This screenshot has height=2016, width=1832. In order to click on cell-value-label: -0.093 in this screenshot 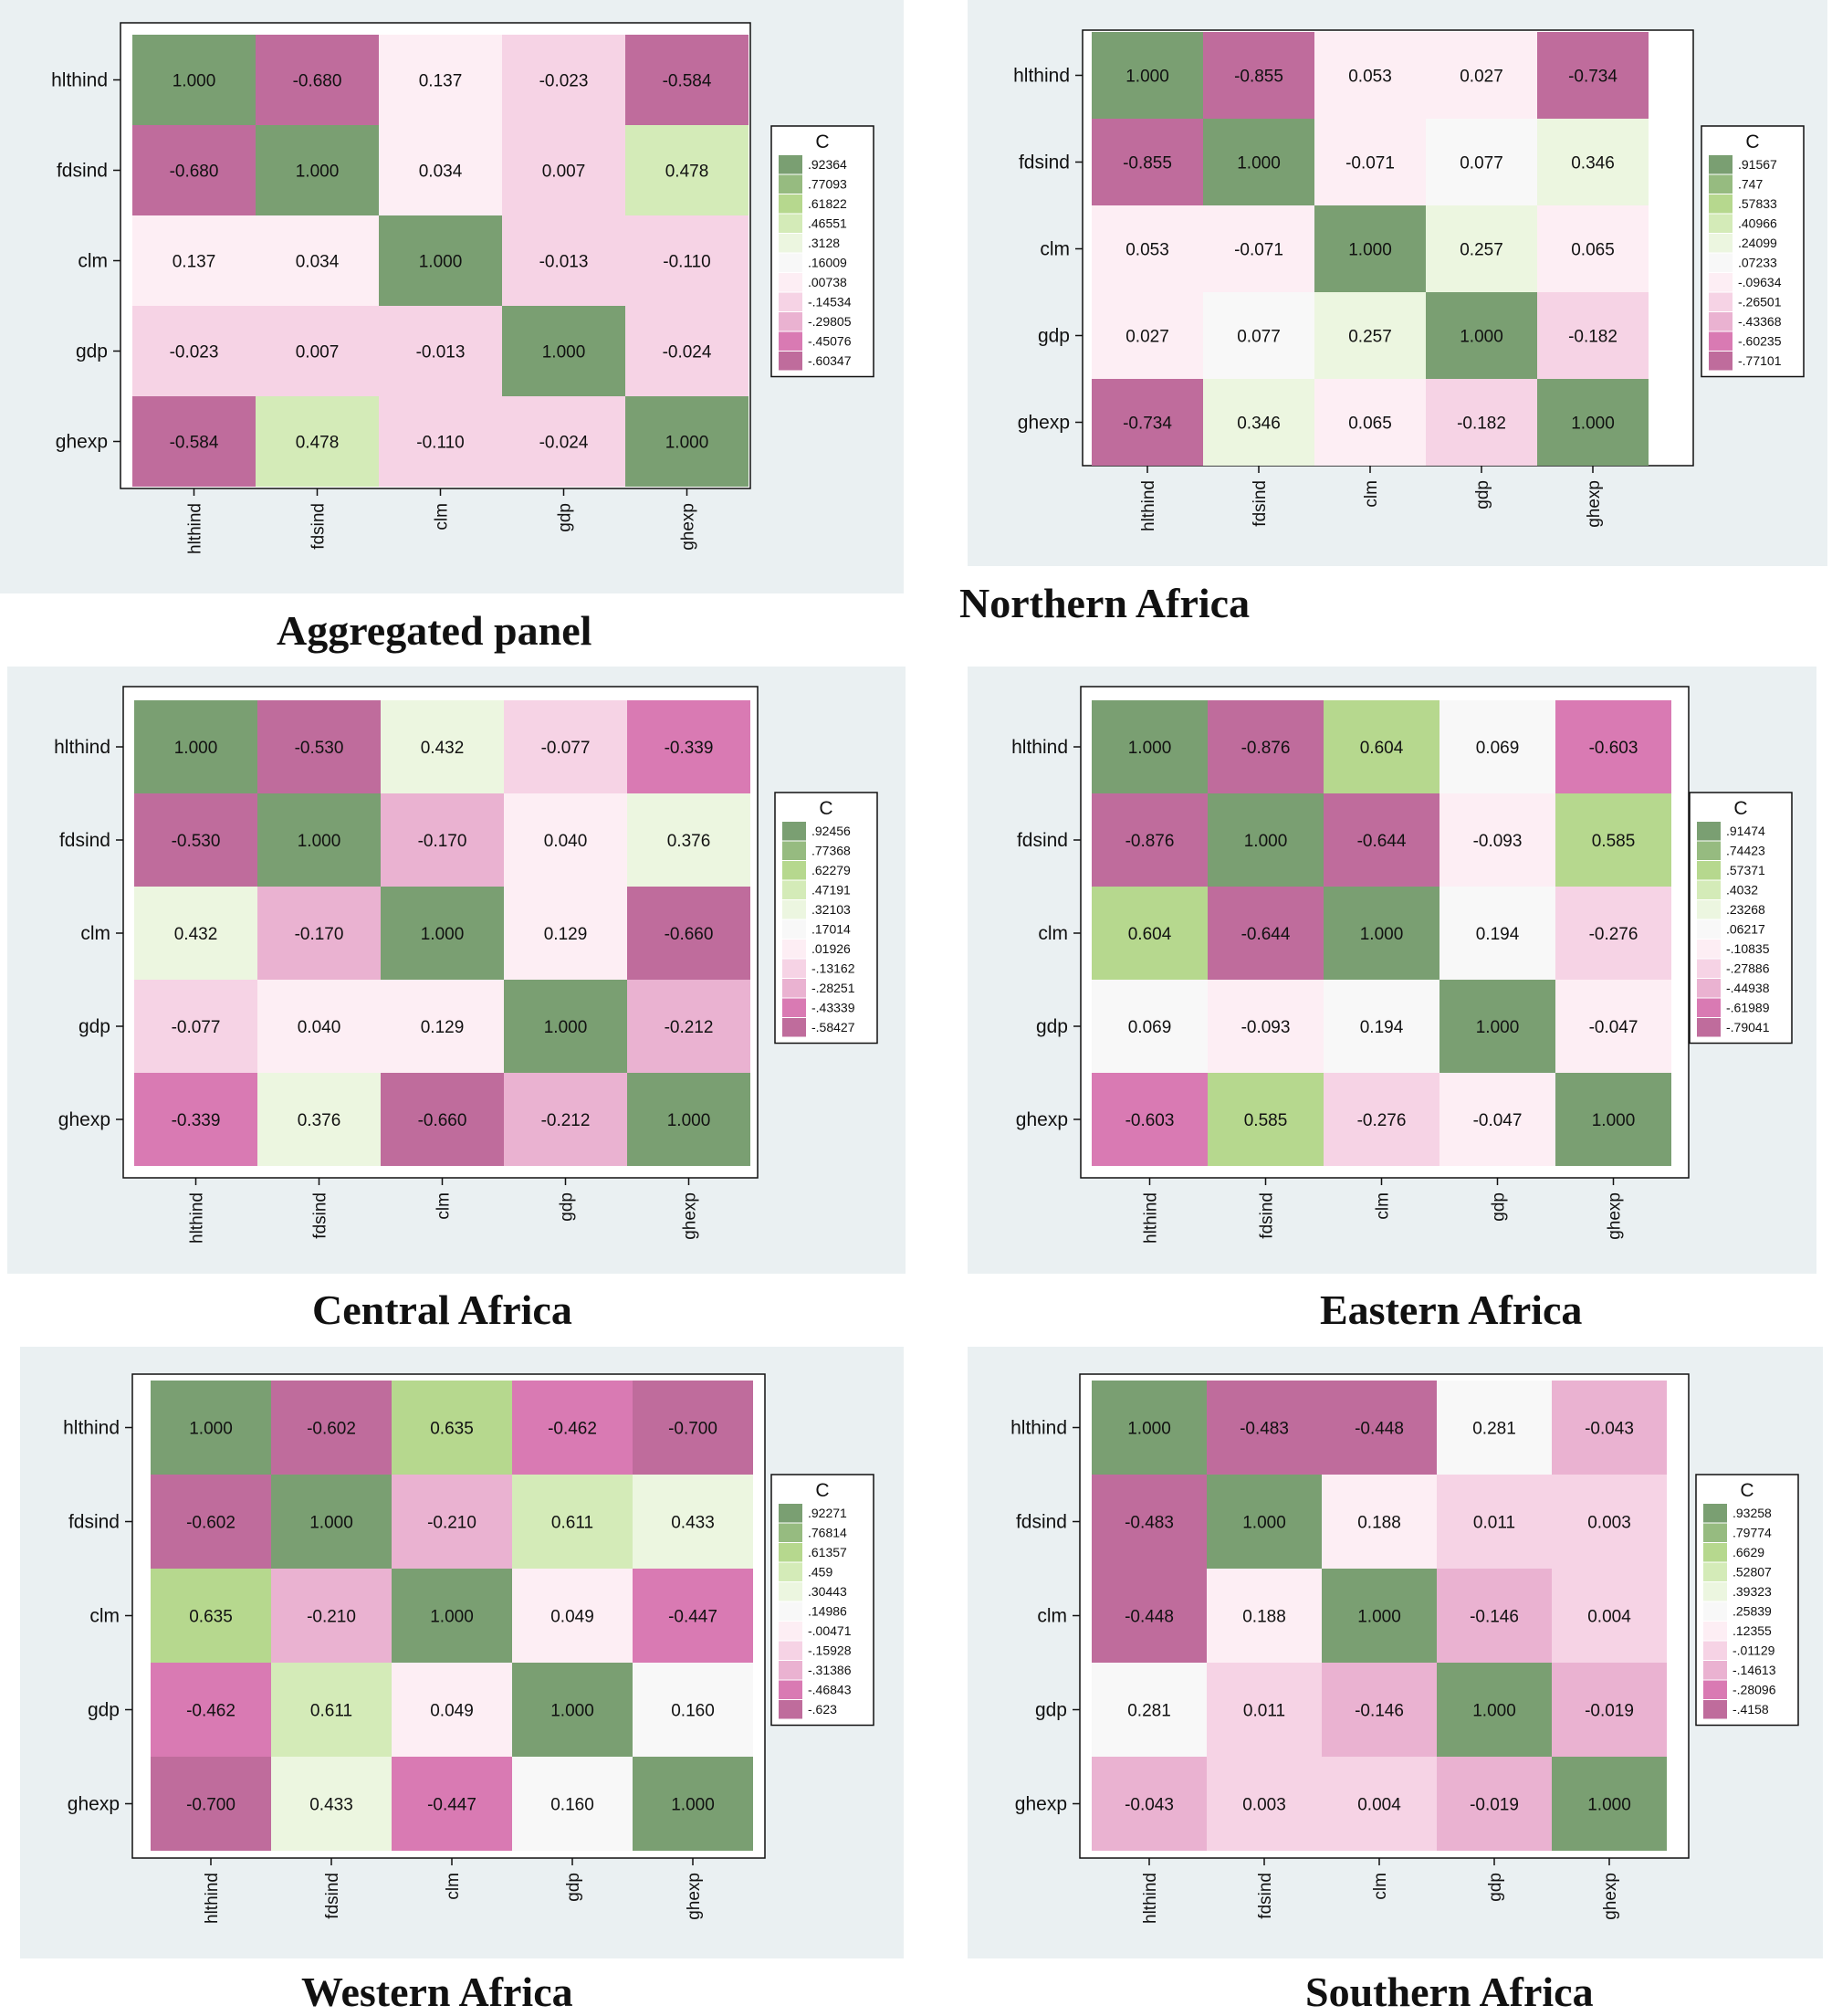, I will do `click(1498, 841)`.